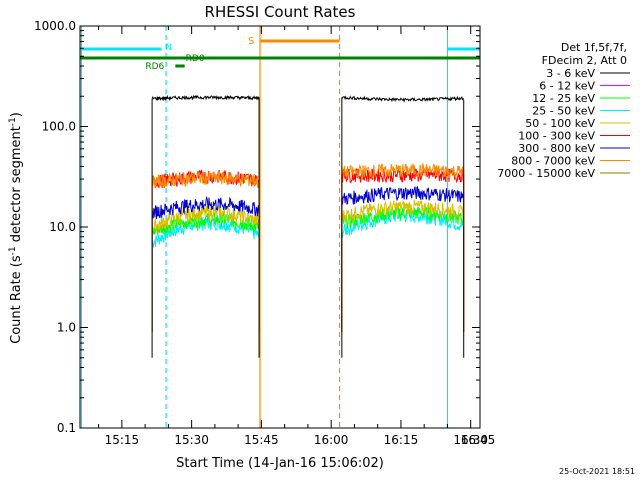 This screenshot has height=480, width=640. Describe the element at coordinates (251, 41) in the screenshot. I see `saa-flag-label: S` at that location.